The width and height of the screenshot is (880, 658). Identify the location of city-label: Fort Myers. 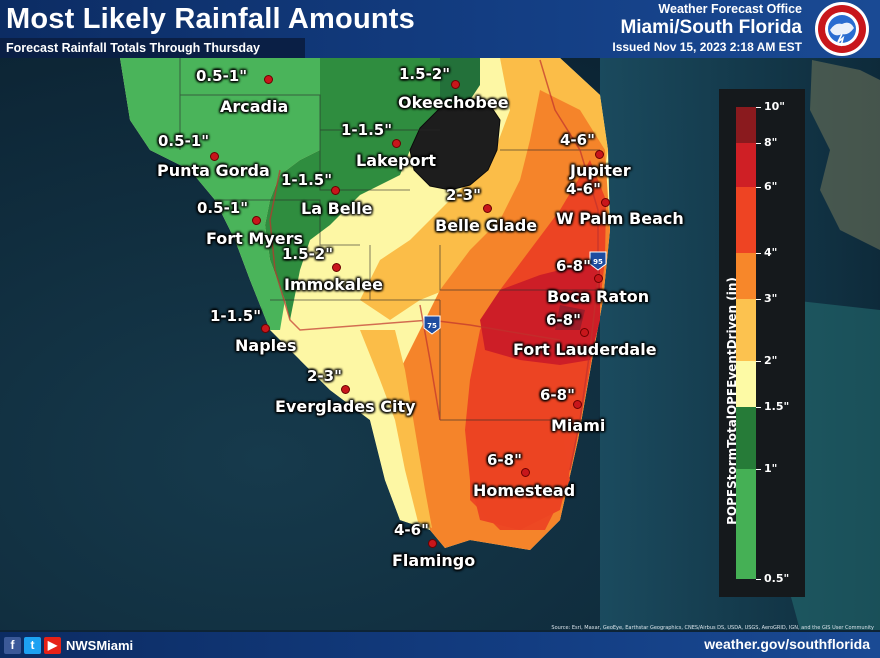
(254, 238).